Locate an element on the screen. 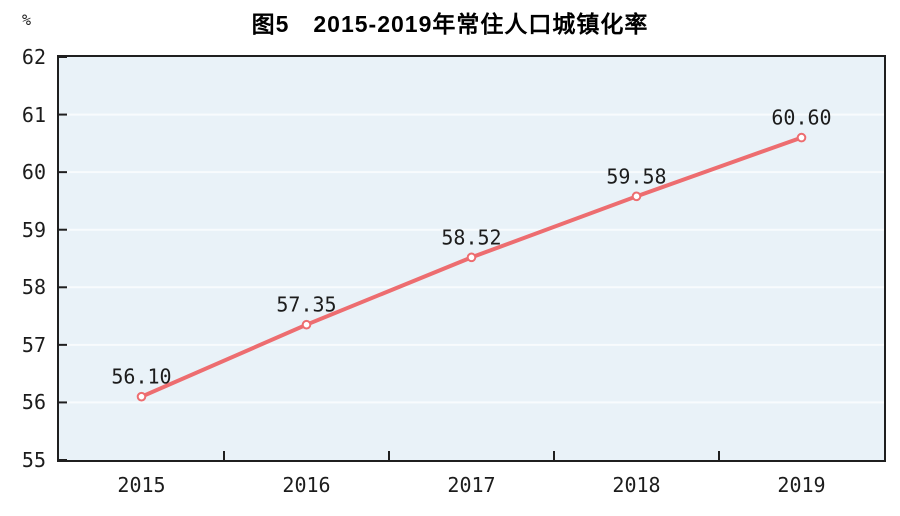  x-axis-tick-label: 2018 is located at coordinates (636, 485).